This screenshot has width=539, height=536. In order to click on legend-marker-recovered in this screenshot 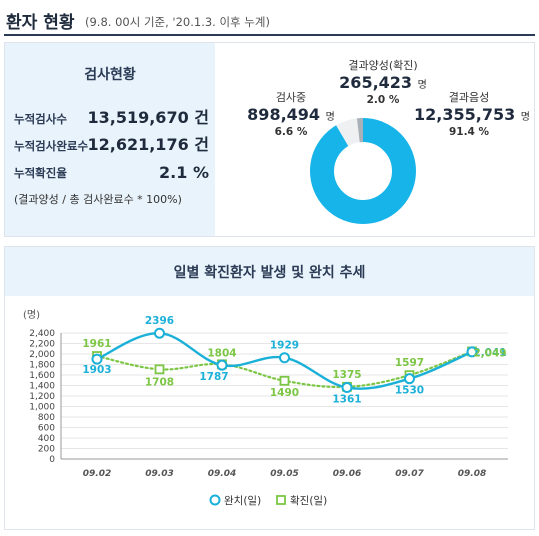, I will do `click(215, 500)`.